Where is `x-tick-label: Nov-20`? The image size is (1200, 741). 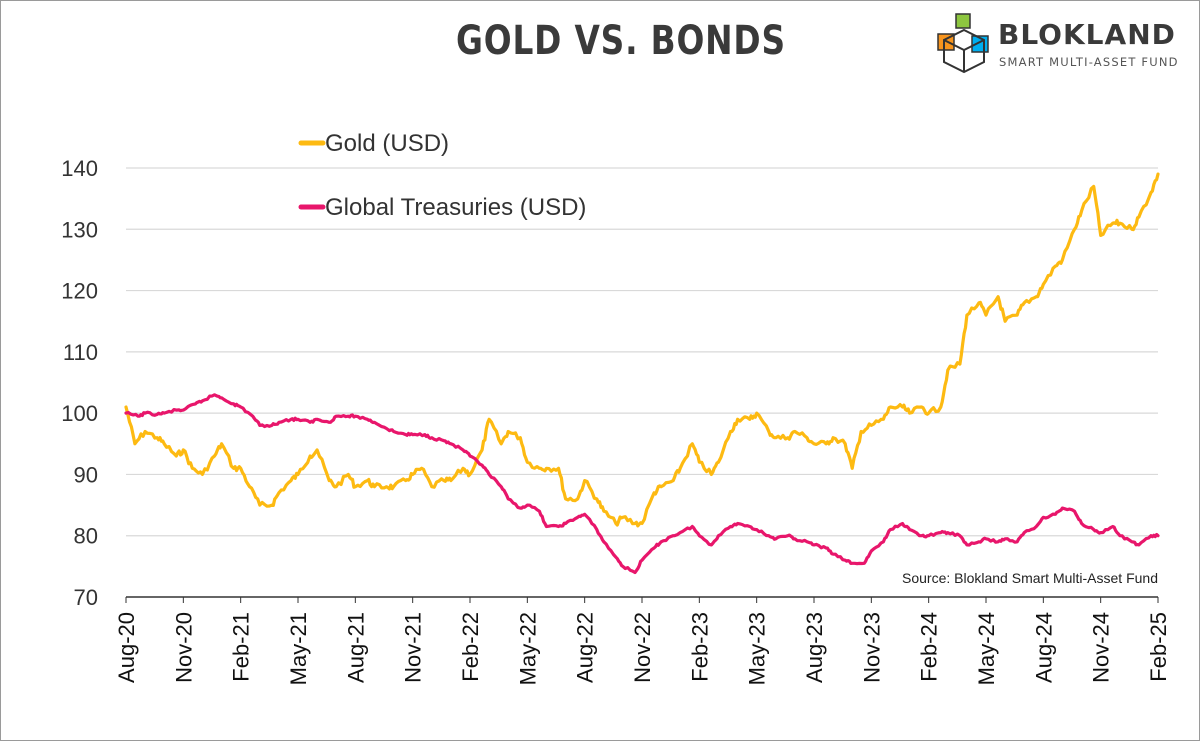 x-tick-label: Nov-20 is located at coordinates (183, 647).